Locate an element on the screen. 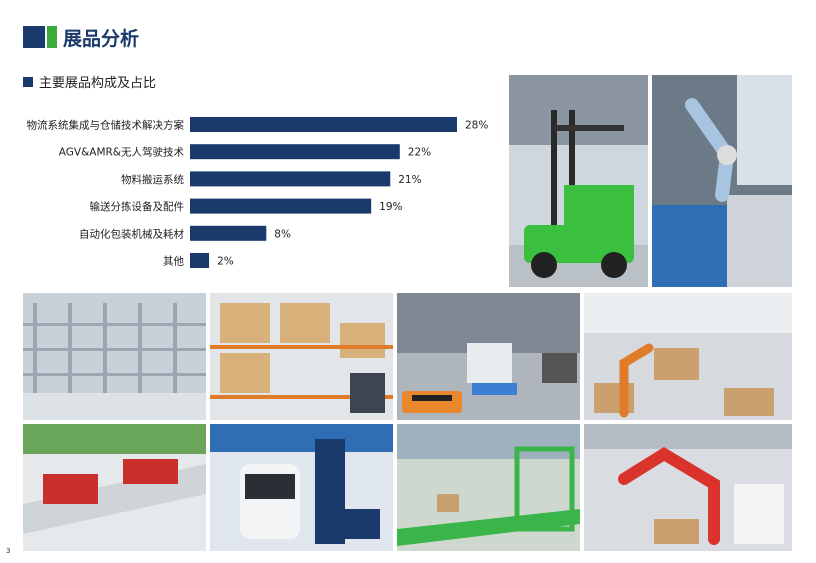  agv-robots-image is located at coordinates (488, 356).